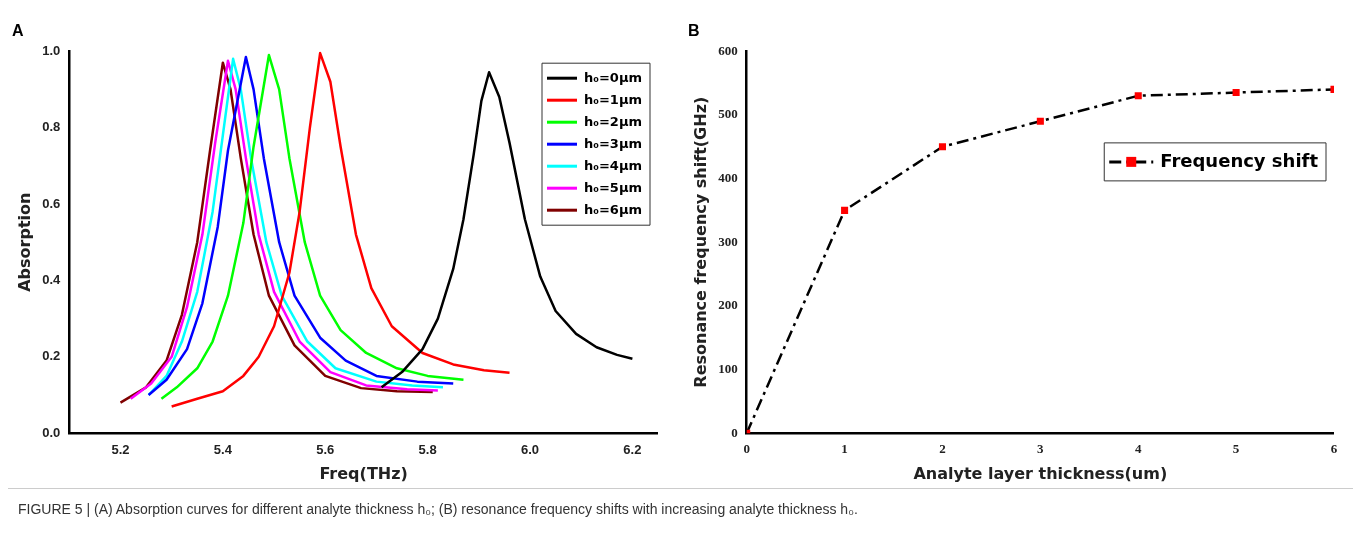 This screenshot has height=549, width=1363. What do you see at coordinates (694, 31) in the screenshot?
I see `chart-title: B` at bounding box center [694, 31].